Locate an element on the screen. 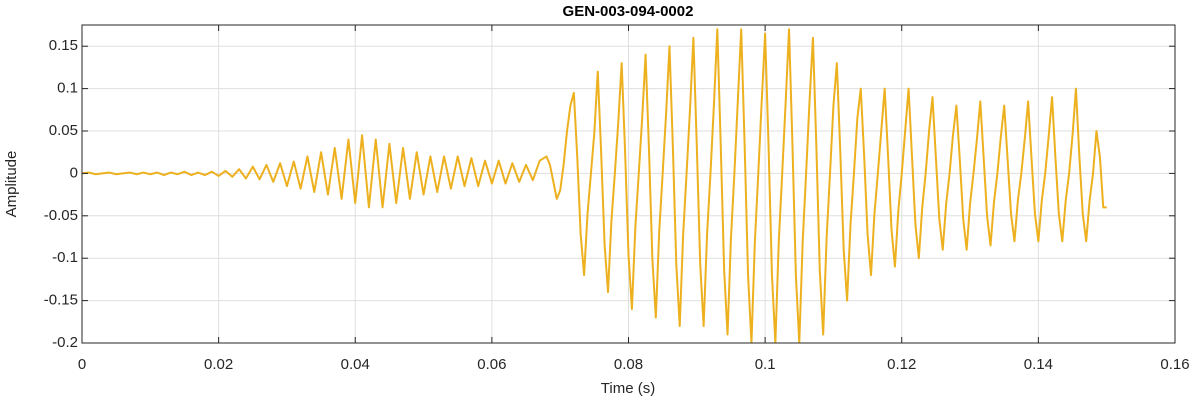 The width and height of the screenshot is (1193, 404). y-axis-label: Amplitude is located at coordinates (11, 184).